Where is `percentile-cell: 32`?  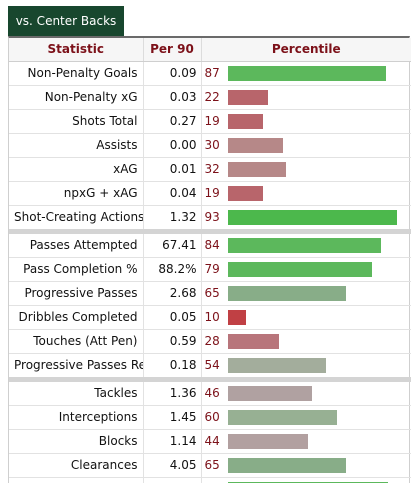
percentile-cell: 32 is located at coordinates (306, 169).